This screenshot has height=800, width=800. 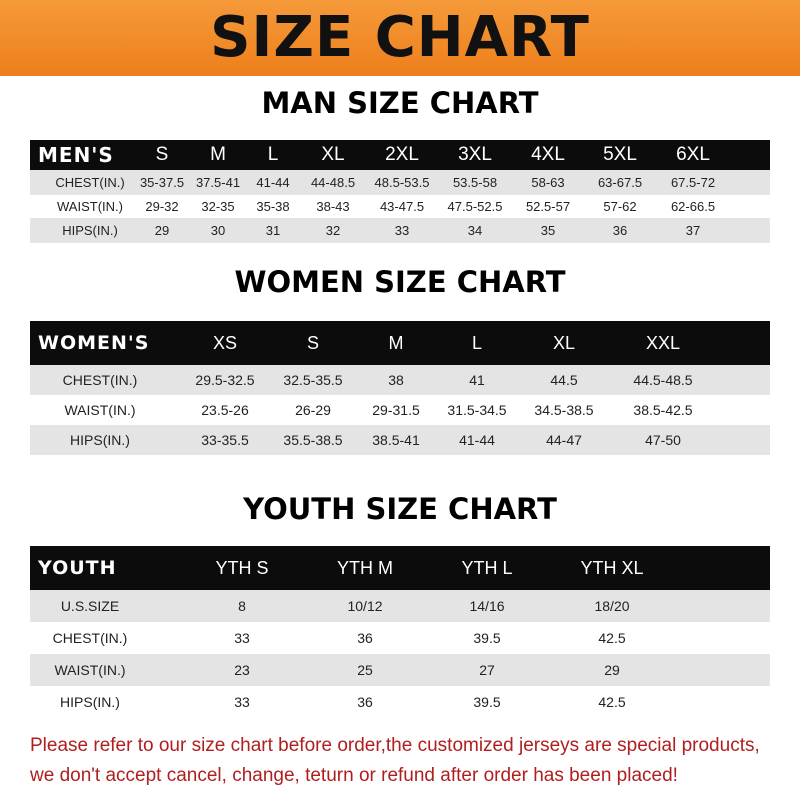 What do you see at coordinates (693, 182) in the screenshot?
I see `measurement-cell: 67.5-72` at bounding box center [693, 182].